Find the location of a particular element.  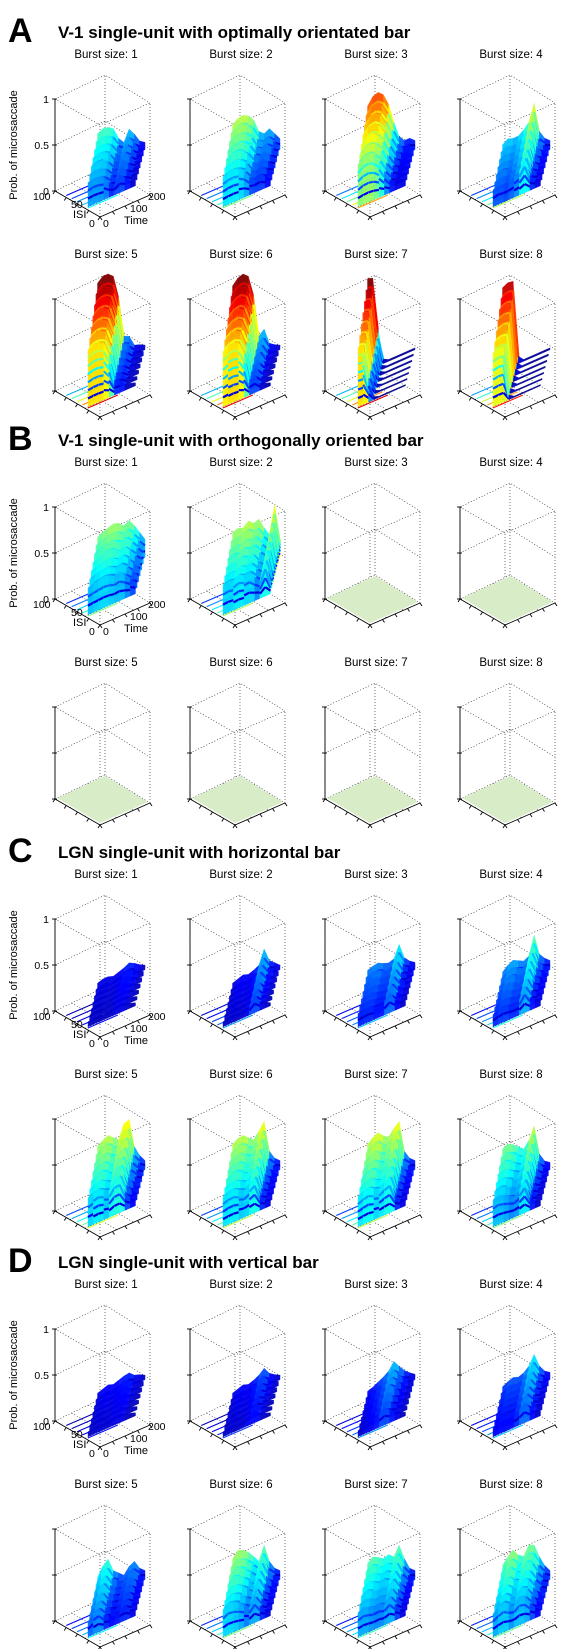

subplot-title: Burst size: 4 is located at coordinates (511, 875).